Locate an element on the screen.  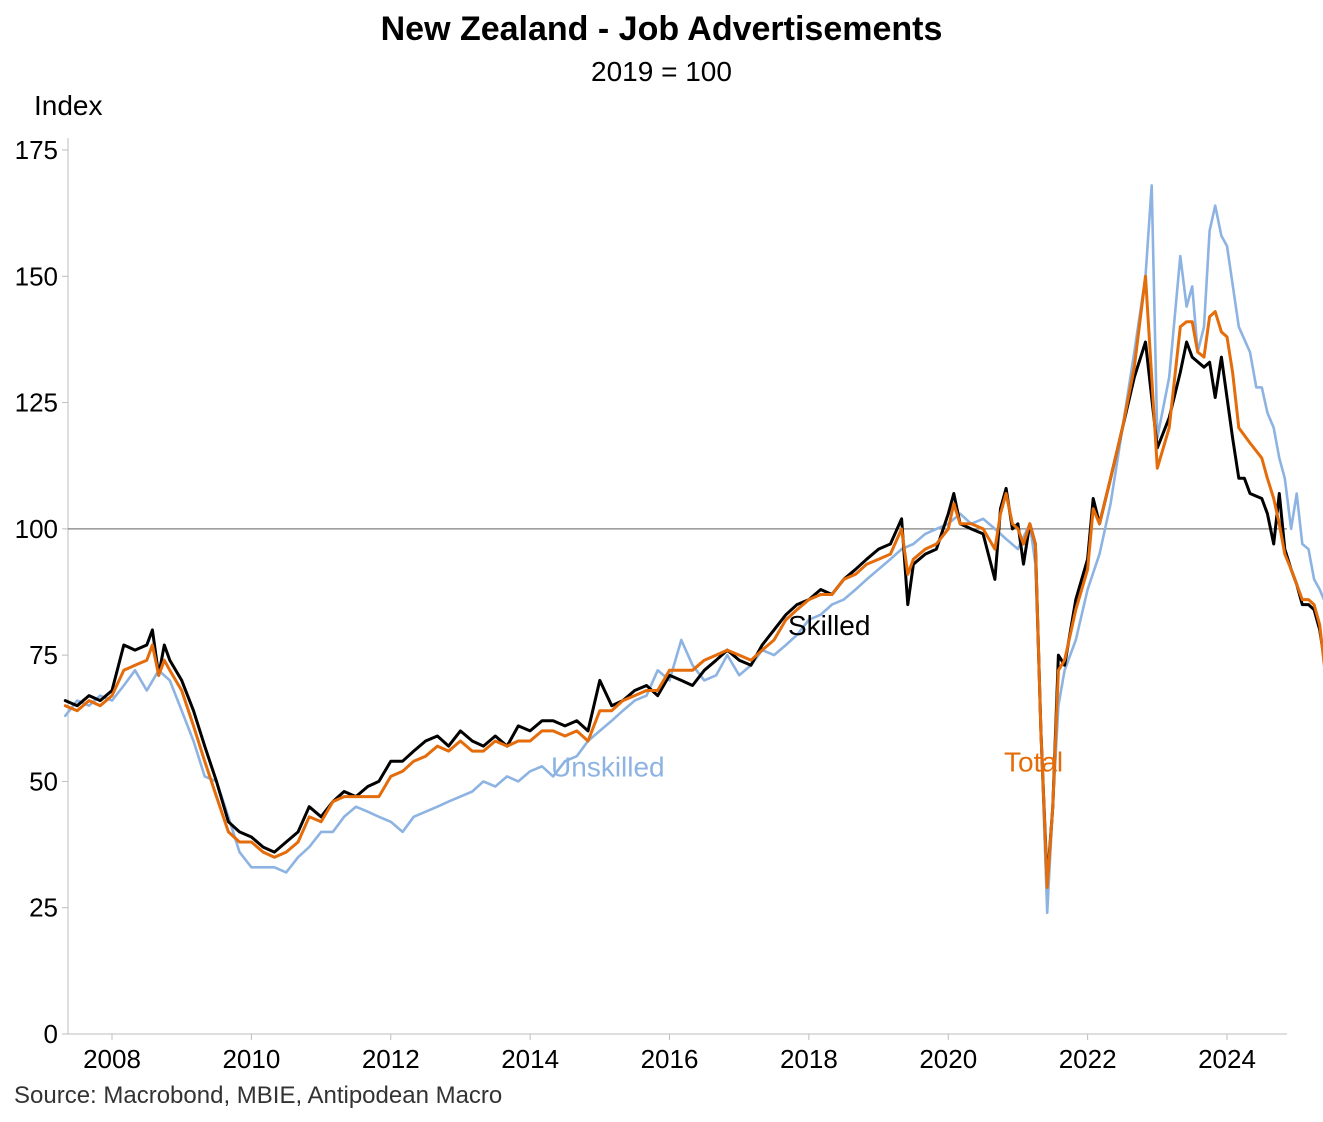
x-tick-label: 2008 is located at coordinates (112, 1059).